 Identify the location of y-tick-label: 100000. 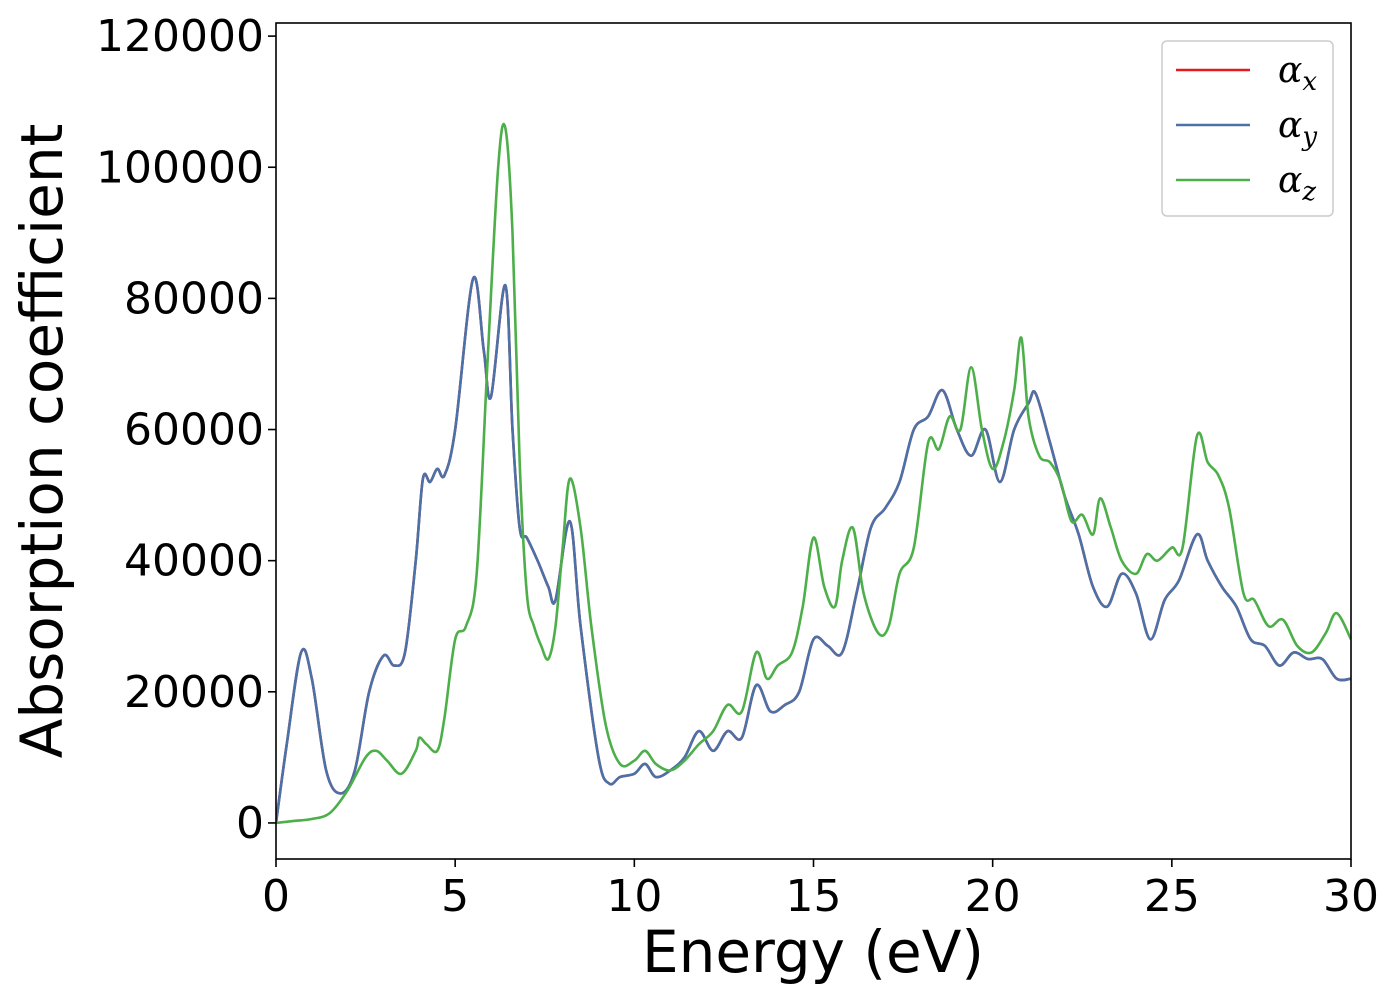
(180, 167).